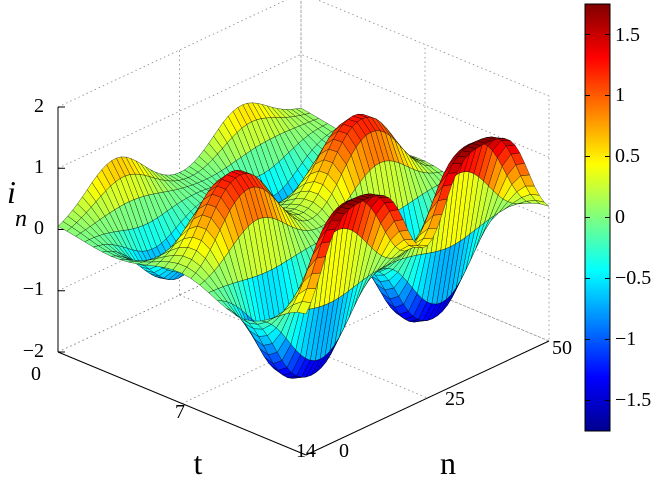 This screenshot has width=664, height=485. I want to click on colorbar-tick-label: −0.5, so click(633, 278).